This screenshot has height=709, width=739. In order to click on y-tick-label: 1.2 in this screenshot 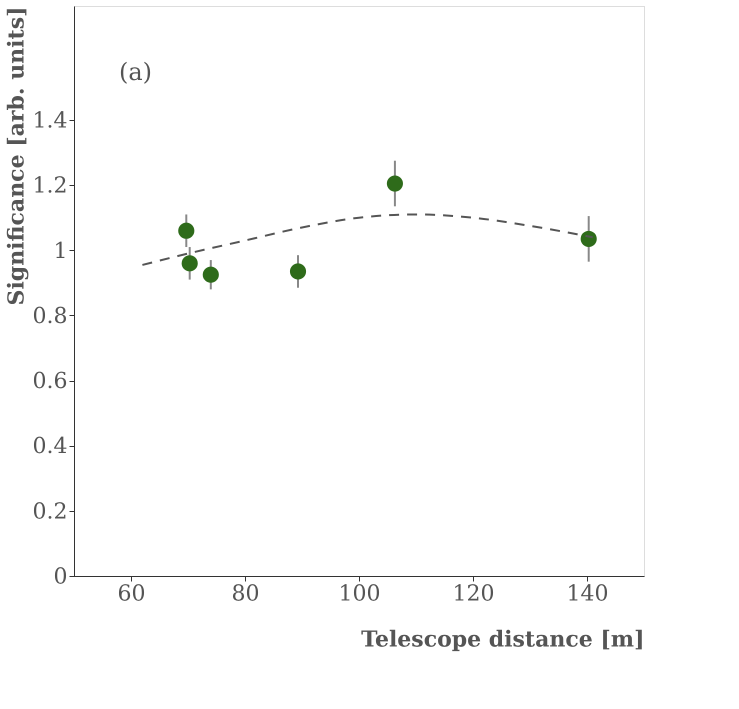, I will do `click(50, 186)`.